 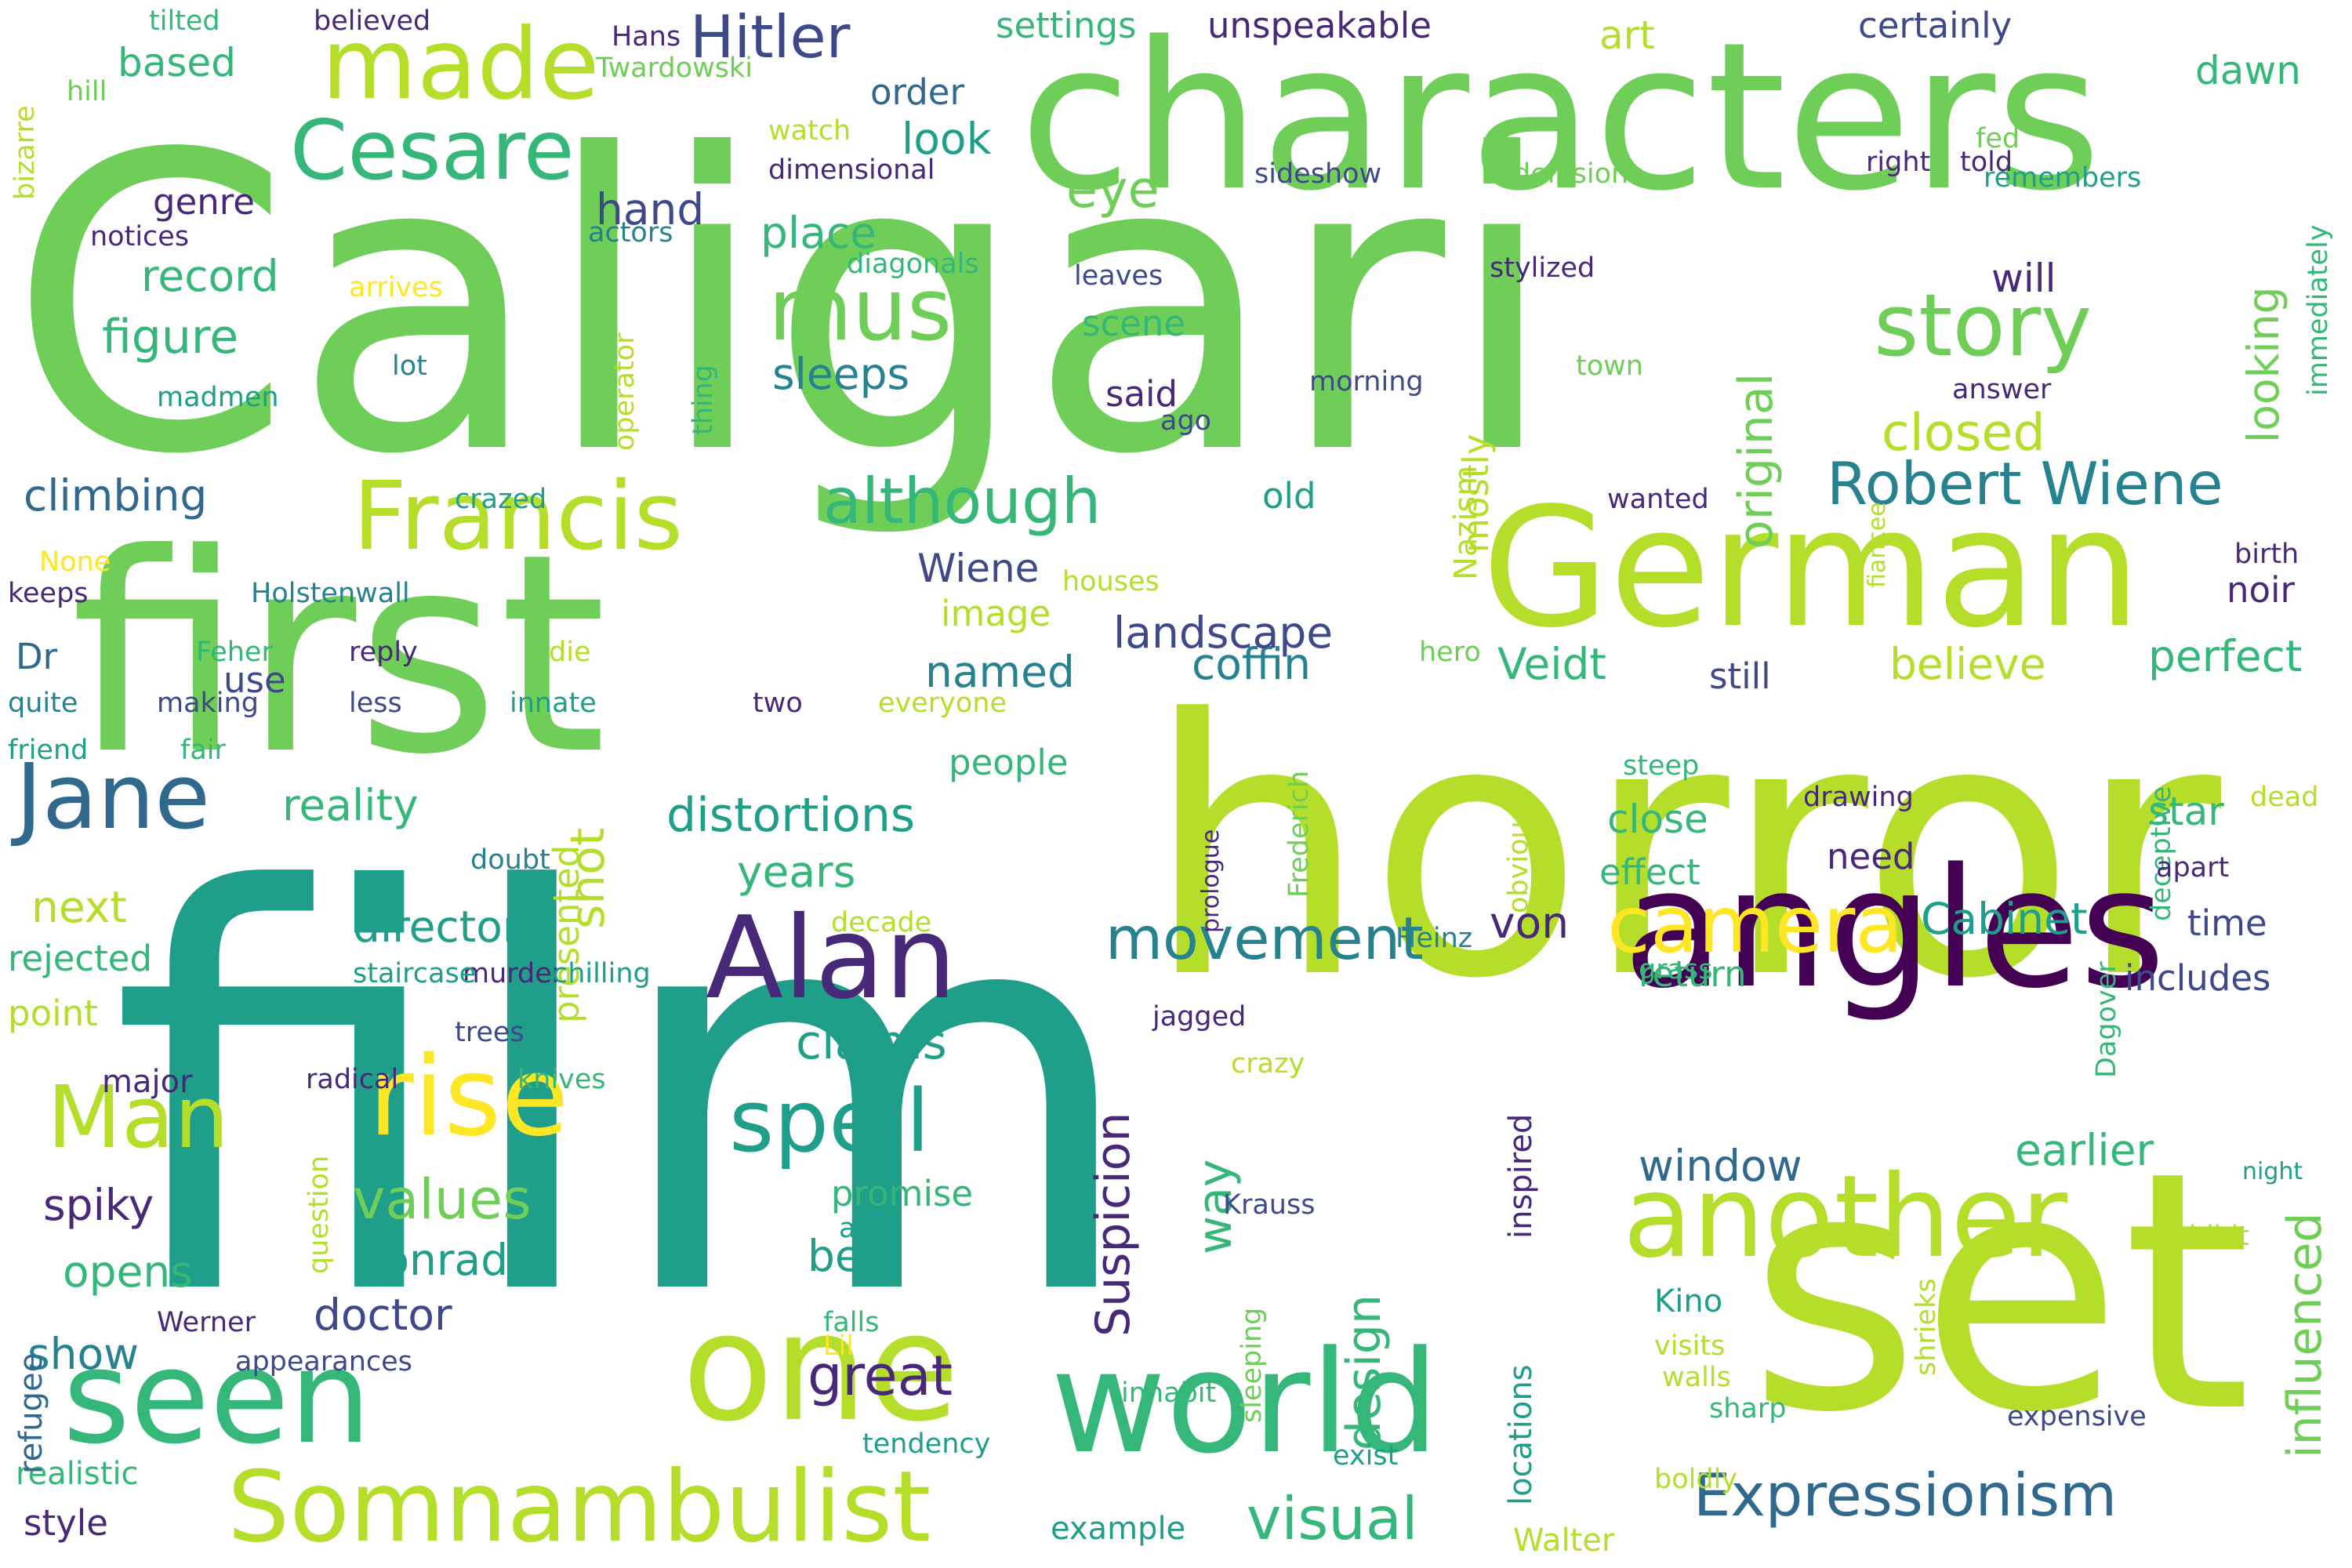 I want to click on word-38: eye, so click(x=1113, y=190).